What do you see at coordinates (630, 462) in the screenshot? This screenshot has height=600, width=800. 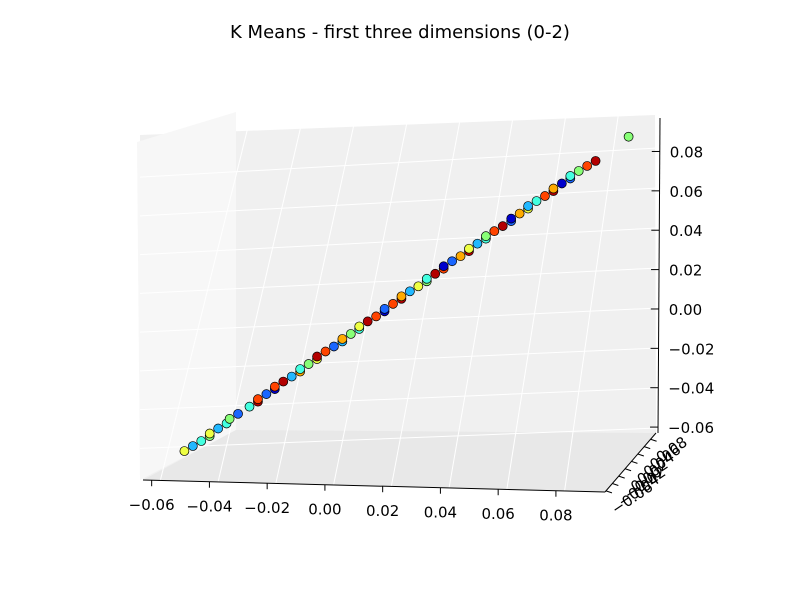 I see `y-axis-line` at bounding box center [630, 462].